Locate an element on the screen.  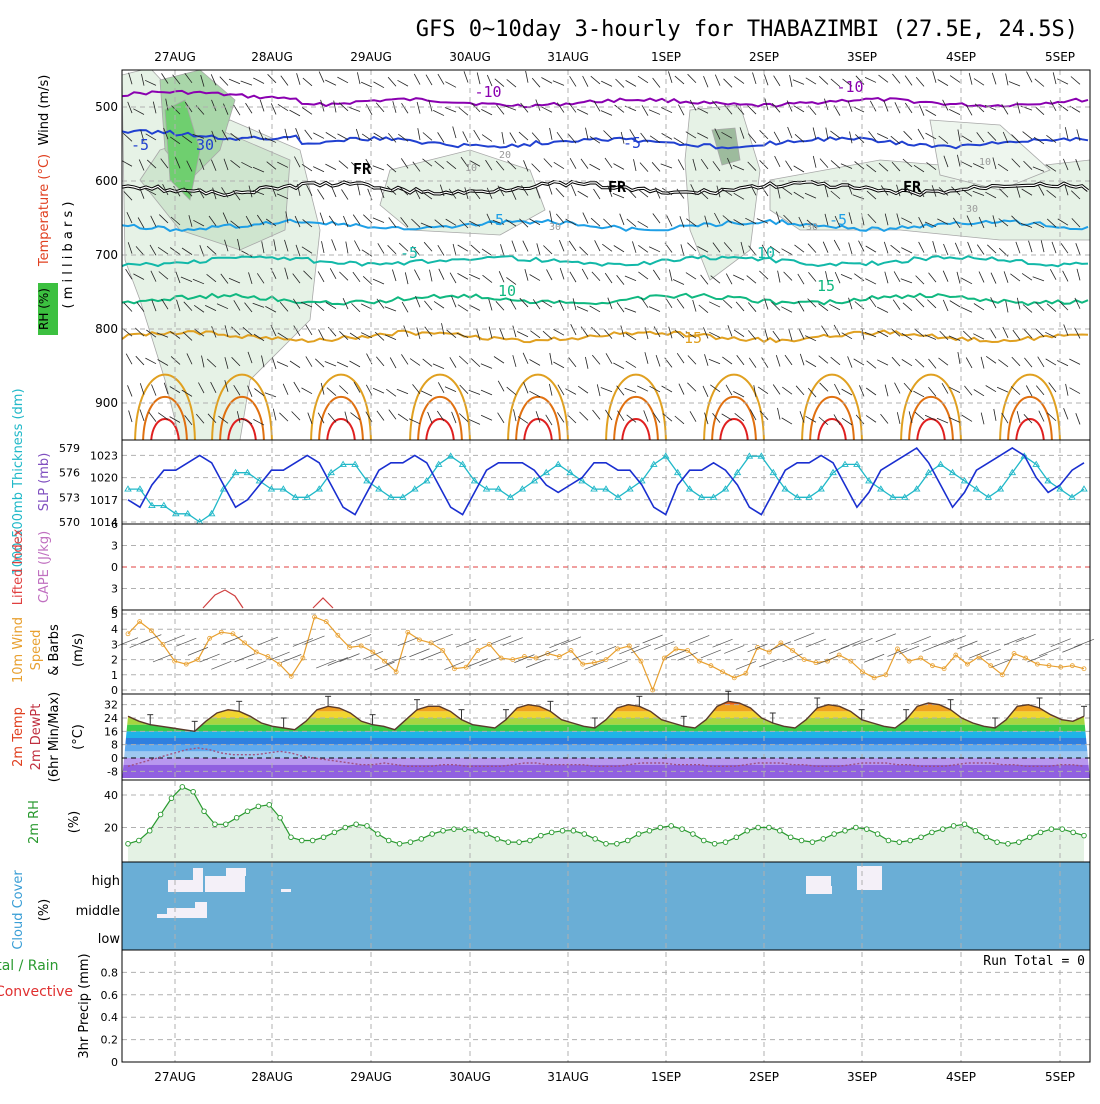
contour-label: FR is located at coordinates (362, 169).